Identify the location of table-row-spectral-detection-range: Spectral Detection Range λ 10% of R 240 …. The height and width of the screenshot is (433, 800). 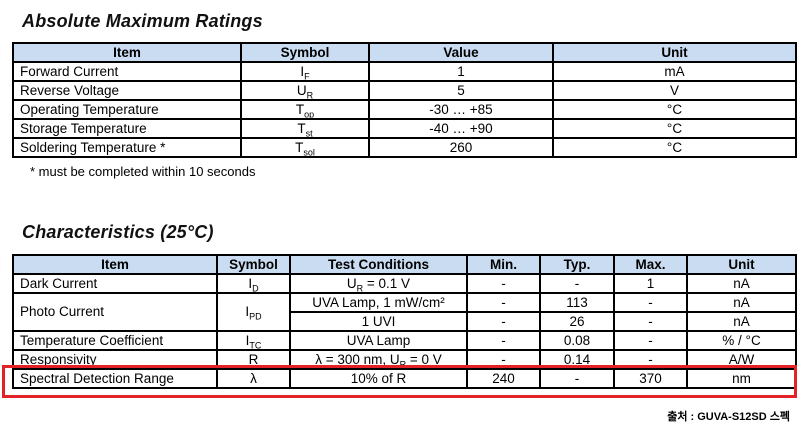
(404, 378).